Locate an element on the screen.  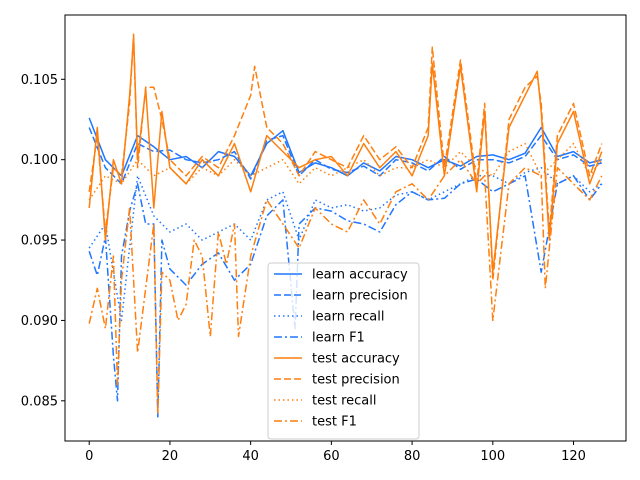
legend-label: learn accuracy is located at coordinates (360, 275).